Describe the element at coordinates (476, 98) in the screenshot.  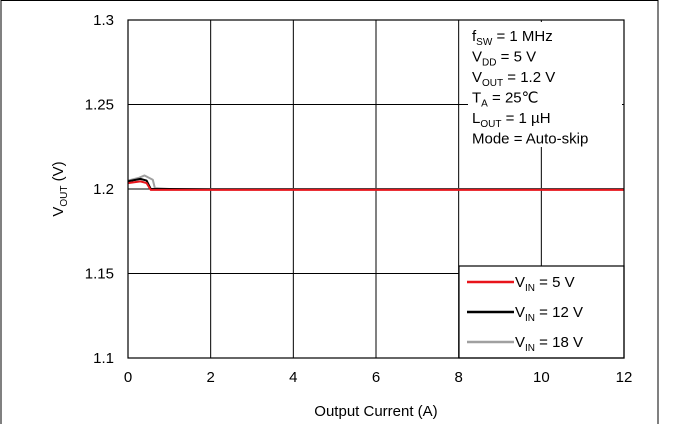
I see `annotation-main: T` at that location.